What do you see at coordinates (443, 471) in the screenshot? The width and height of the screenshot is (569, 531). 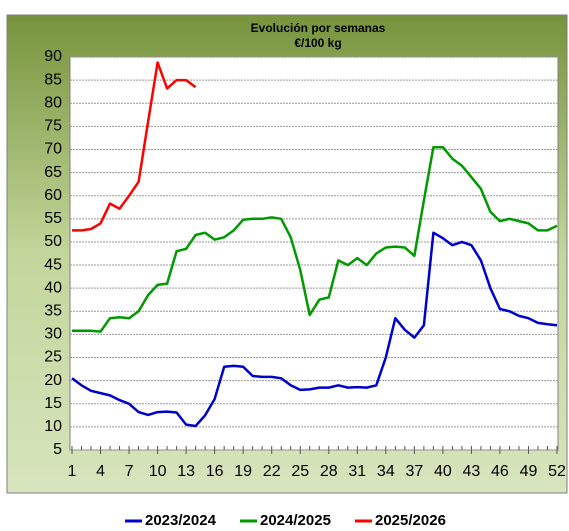 I see `x-tick-label: 40` at bounding box center [443, 471].